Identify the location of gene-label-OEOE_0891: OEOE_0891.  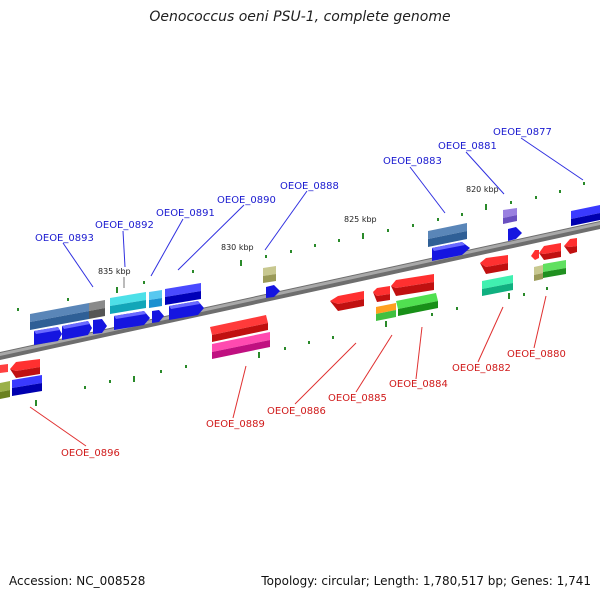
(185, 213).